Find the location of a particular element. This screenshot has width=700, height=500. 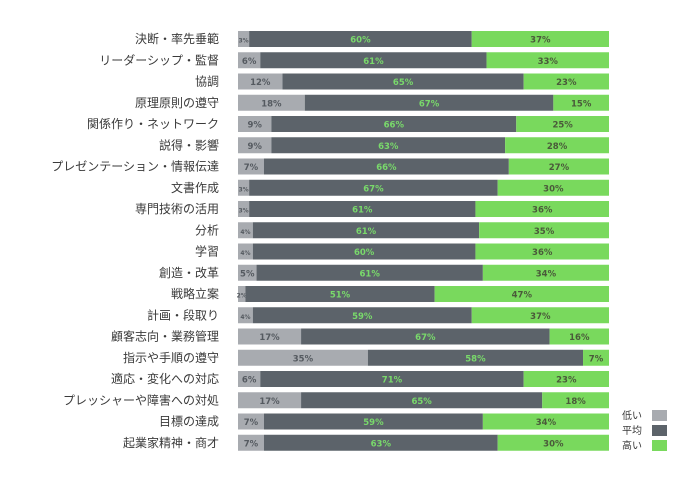

bar-row: 17% 67% 16% is located at coordinates (423, 336).